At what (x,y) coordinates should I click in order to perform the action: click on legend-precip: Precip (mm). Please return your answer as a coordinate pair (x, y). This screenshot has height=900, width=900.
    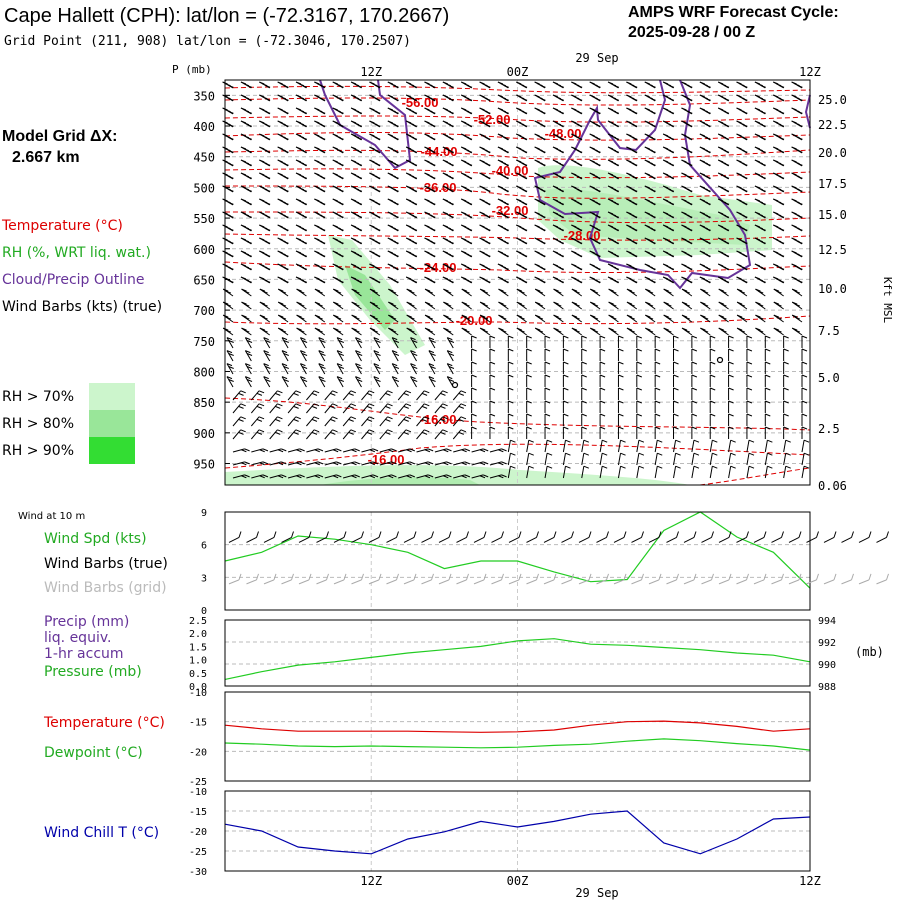
    Looking at the image, I should click on (86, 622).